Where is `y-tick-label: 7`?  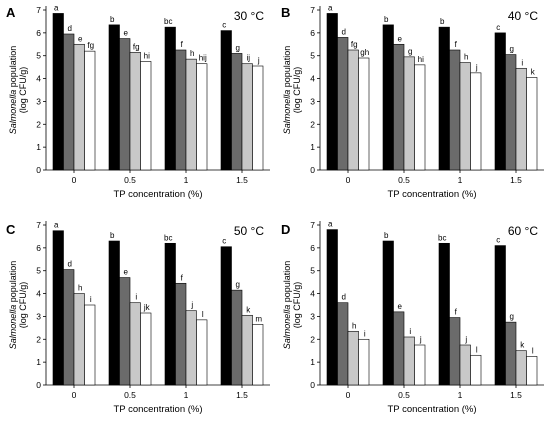
y-tick-label: 7 is located at coordinates (38, 225).